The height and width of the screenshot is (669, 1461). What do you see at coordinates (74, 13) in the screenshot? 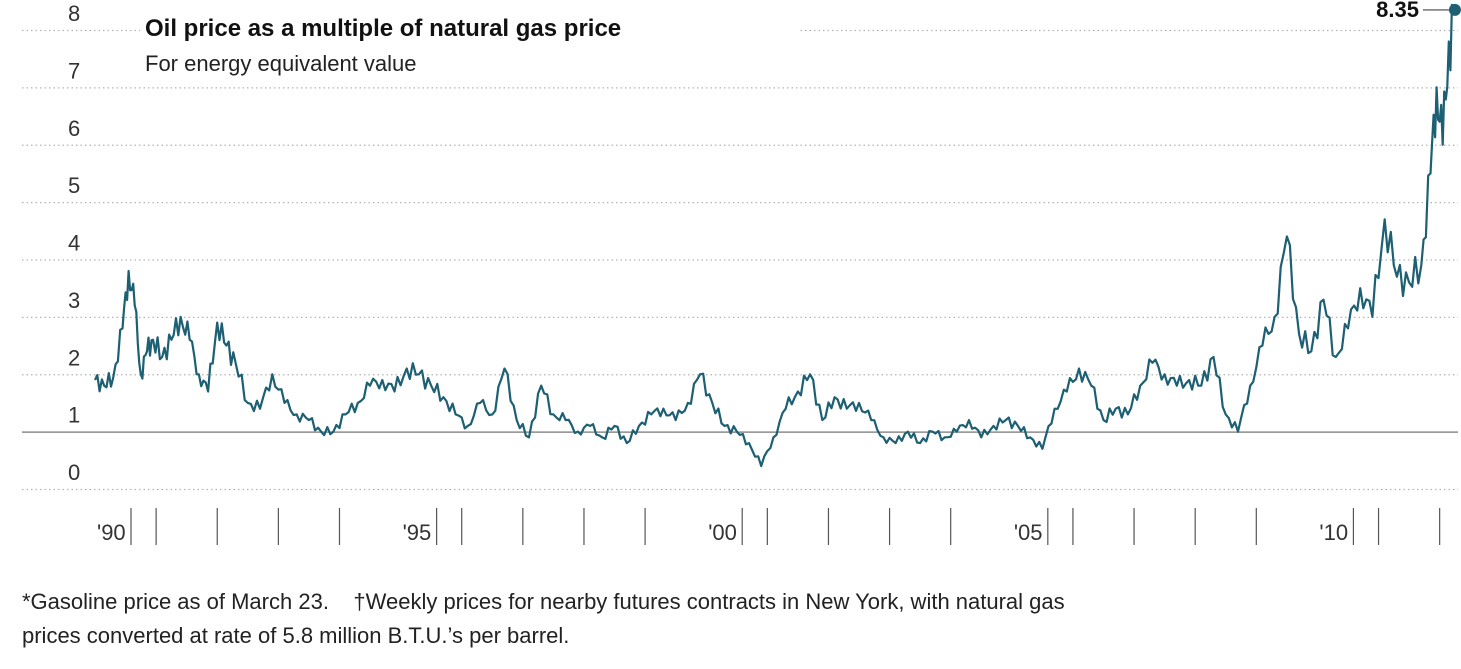
I see `y-tick-label: 8` at bounding box center [74, 13].